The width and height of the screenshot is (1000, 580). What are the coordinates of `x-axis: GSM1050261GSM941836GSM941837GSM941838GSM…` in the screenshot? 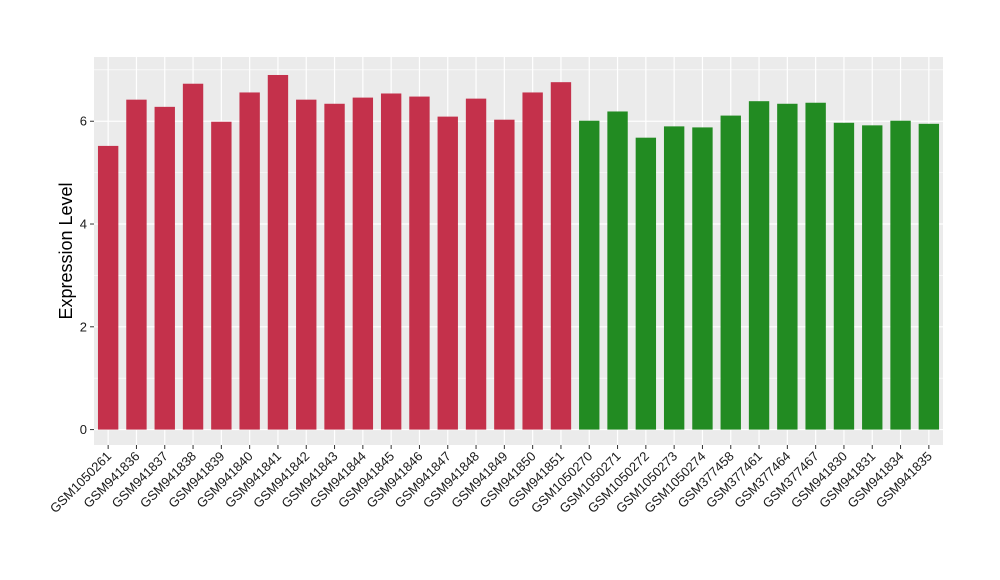 It's located at (491, 480).